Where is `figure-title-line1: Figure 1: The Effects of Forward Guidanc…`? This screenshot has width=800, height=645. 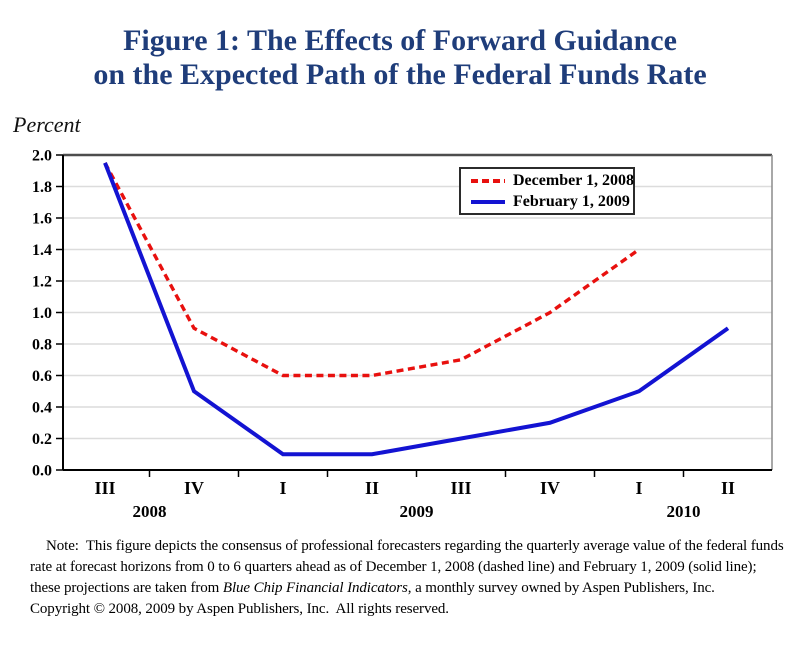
figure-title-line1: Figure 1: The Effects of Forward Guidanc… is located at coordinates (400, 40).